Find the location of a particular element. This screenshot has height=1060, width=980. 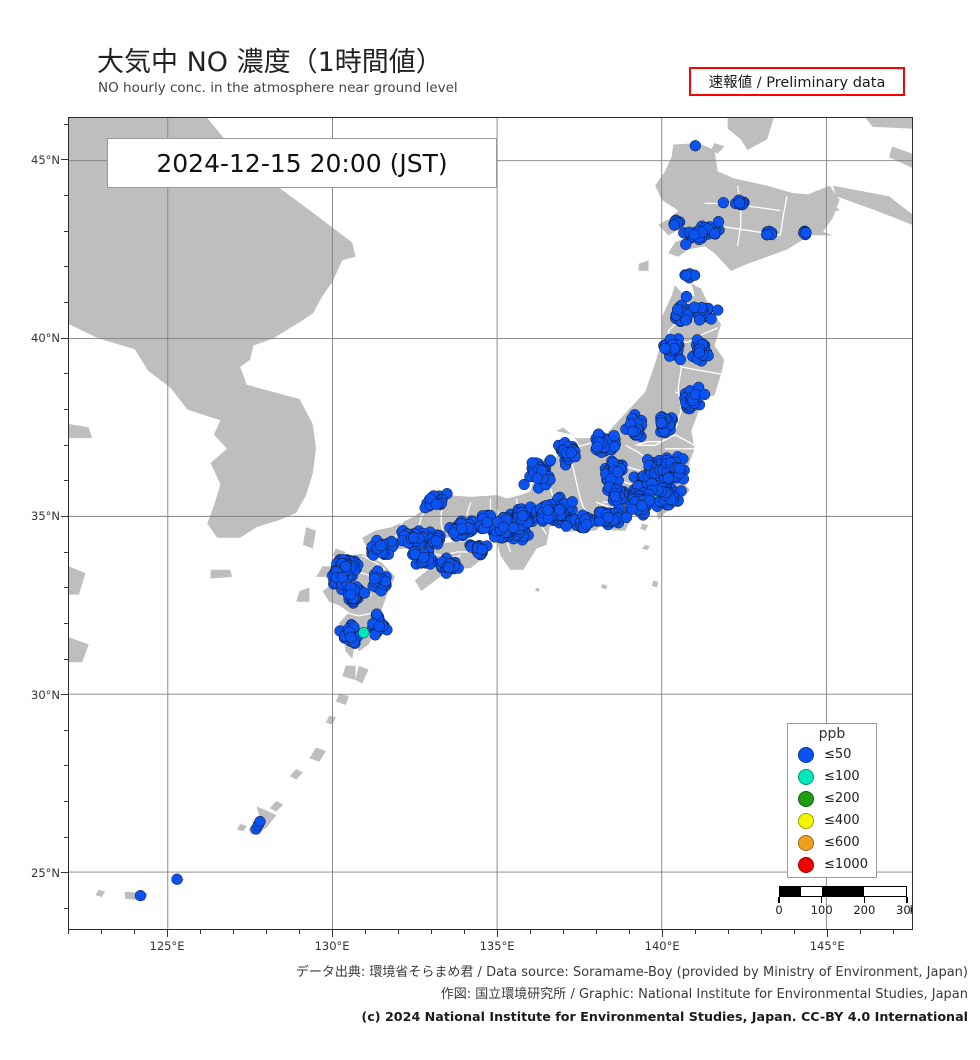

legend-item-1: ≤100 is located at coordinates (832, 777).